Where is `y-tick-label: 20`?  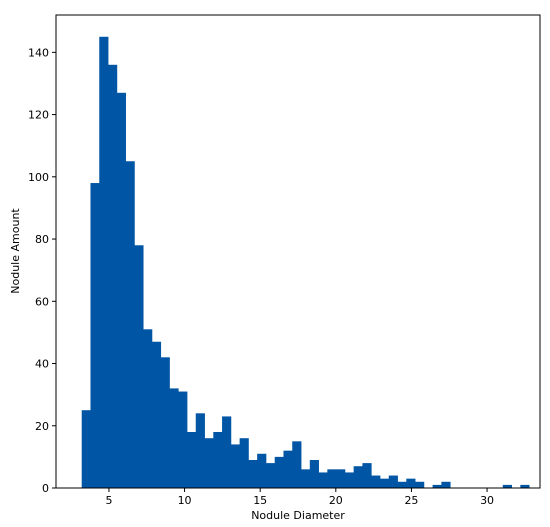 y-tick-label: 20 is located at coordinates (42, 426).